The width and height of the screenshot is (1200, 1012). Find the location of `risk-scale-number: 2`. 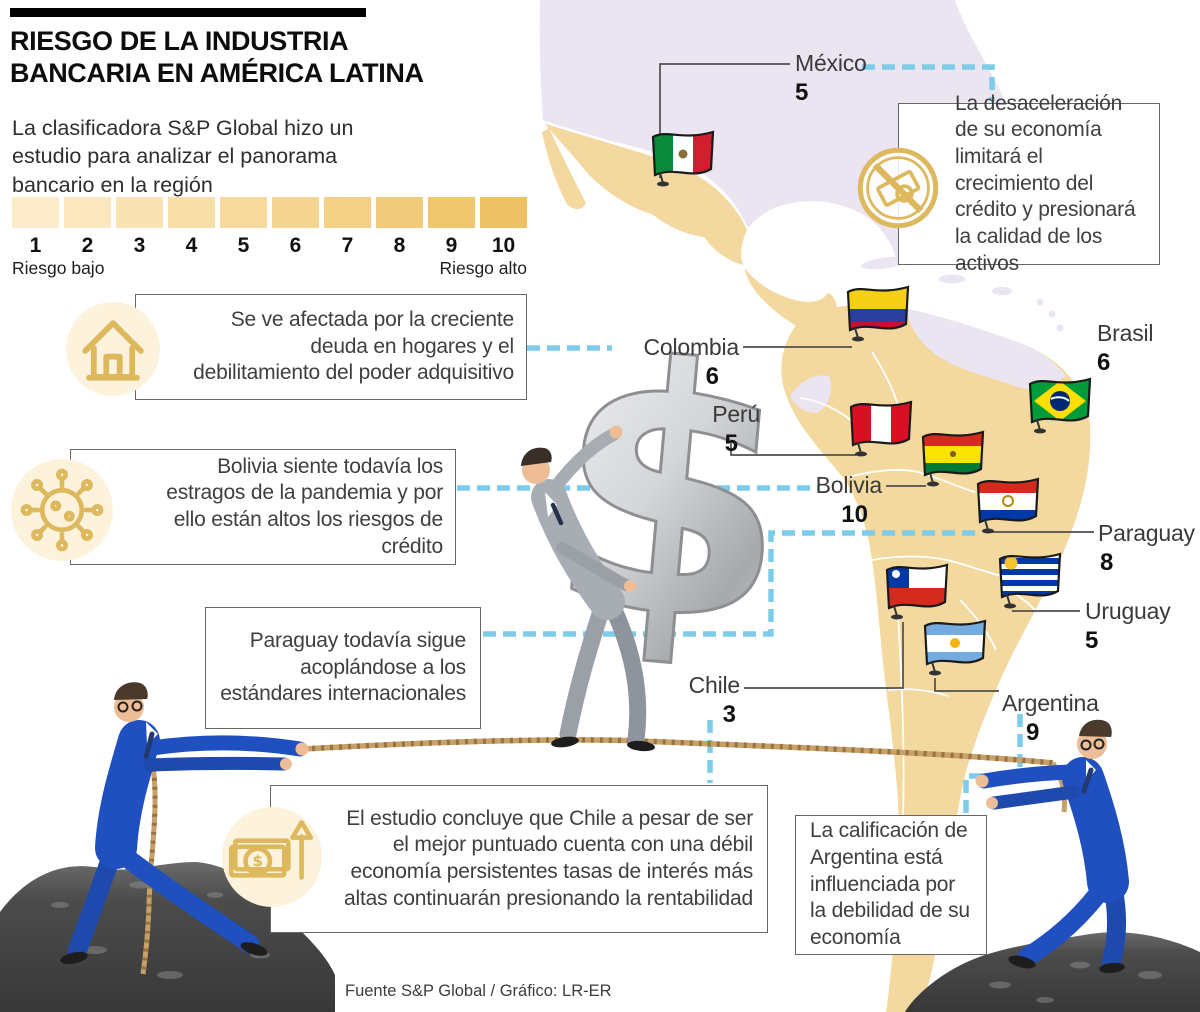

risk-scale-number: 2 is located at coordinates (87, 245).